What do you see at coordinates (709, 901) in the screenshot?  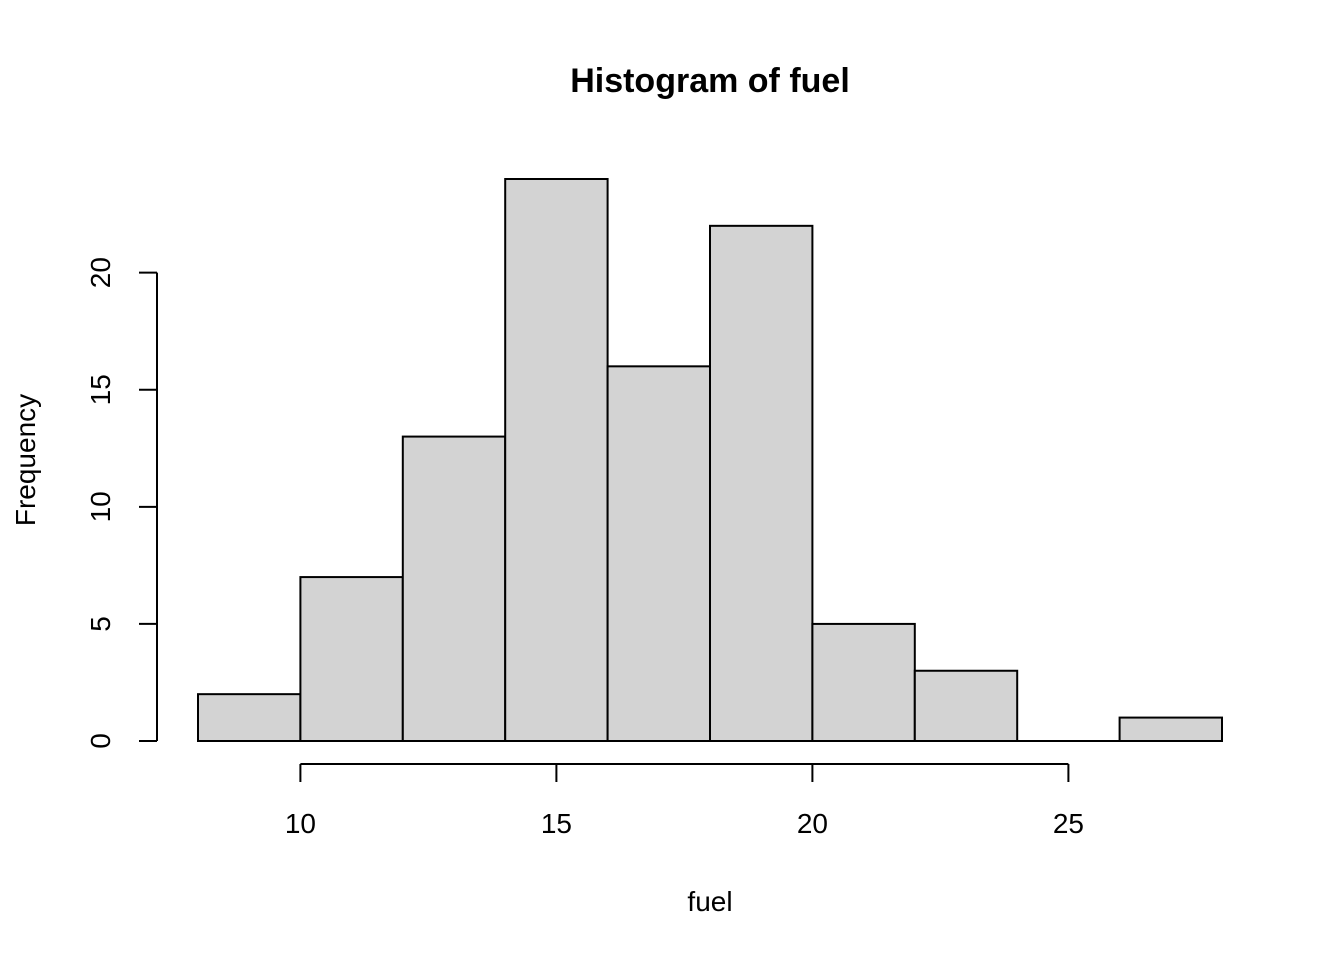 I see `x-axis-label: fuel` at bounding box center [709, 901].